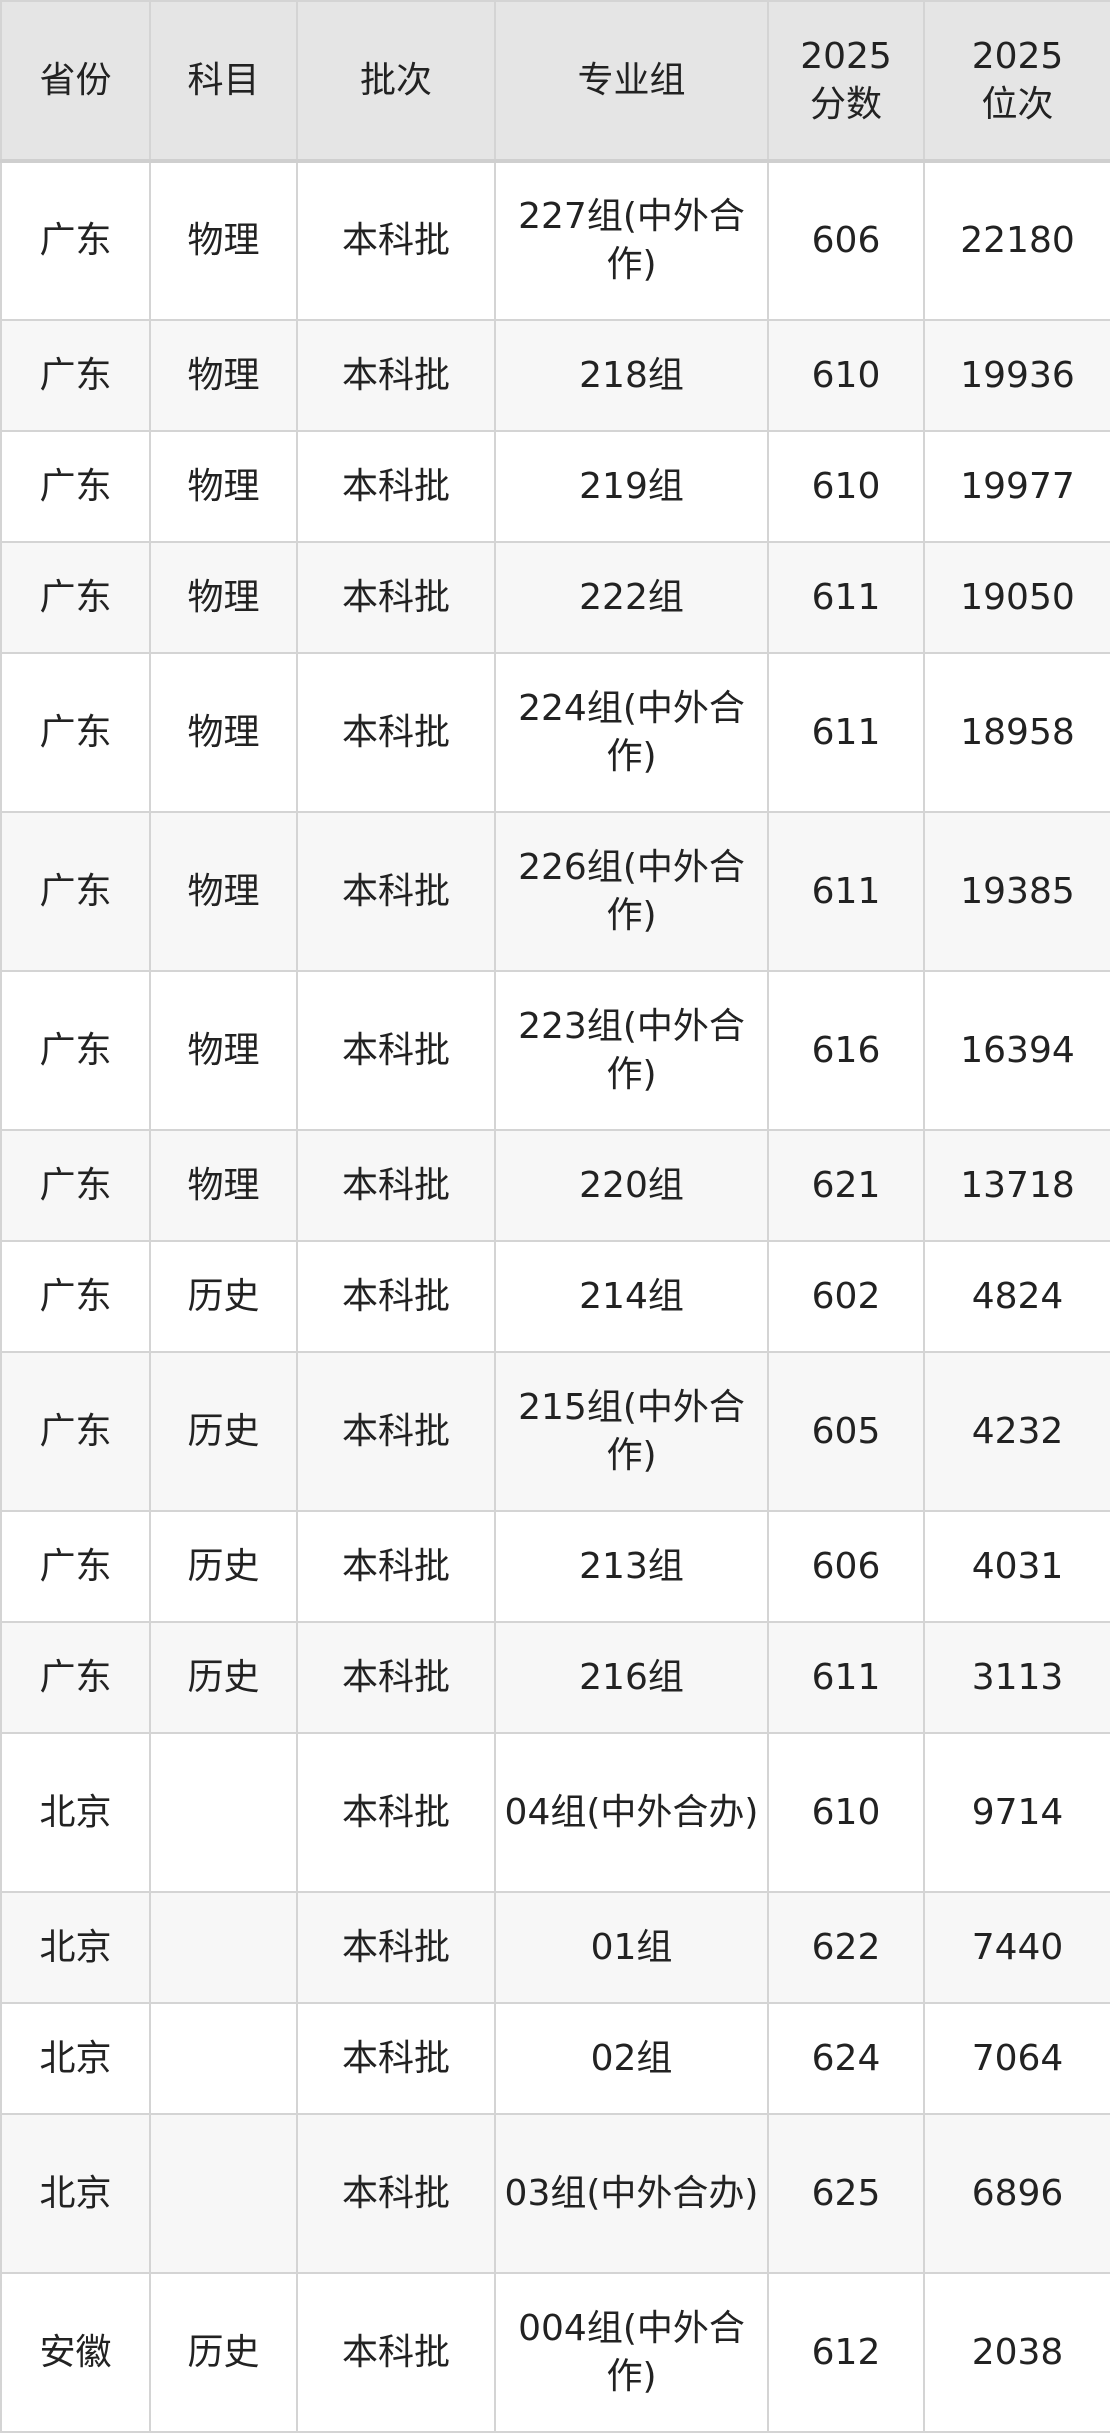  I want to click on cell-group: 216组, so click(631, 1677).